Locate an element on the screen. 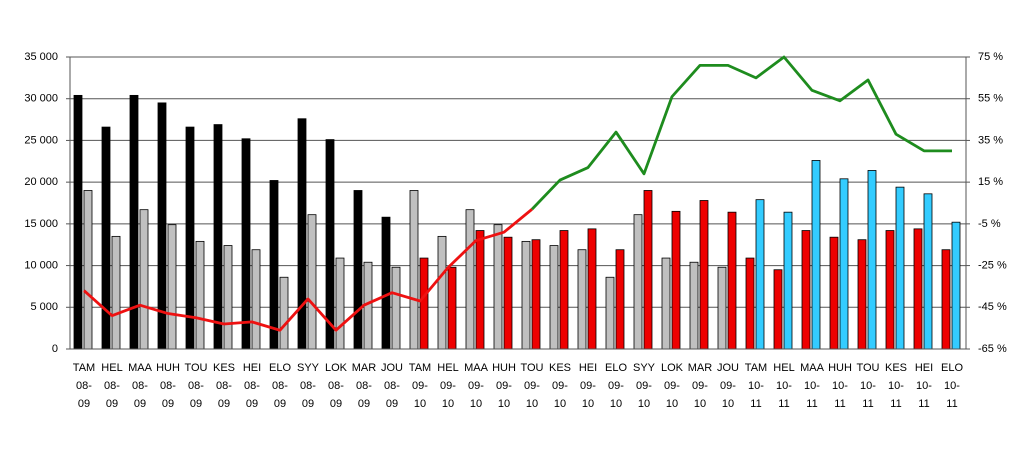  y-tick-label: 0 is located at coordinates (55, 349).